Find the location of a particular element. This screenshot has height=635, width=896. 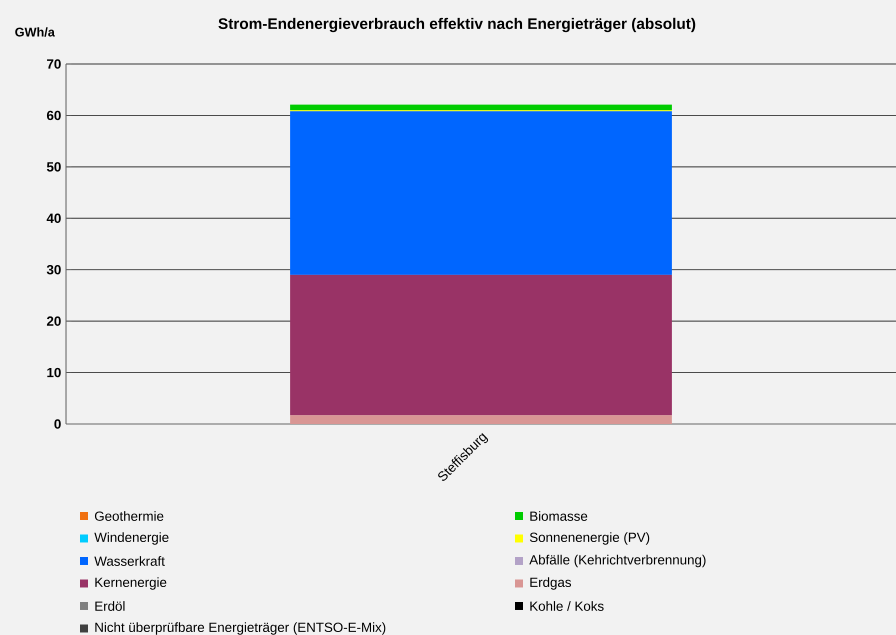

legend-label: Geothermie is located at coordinates (129, 516).